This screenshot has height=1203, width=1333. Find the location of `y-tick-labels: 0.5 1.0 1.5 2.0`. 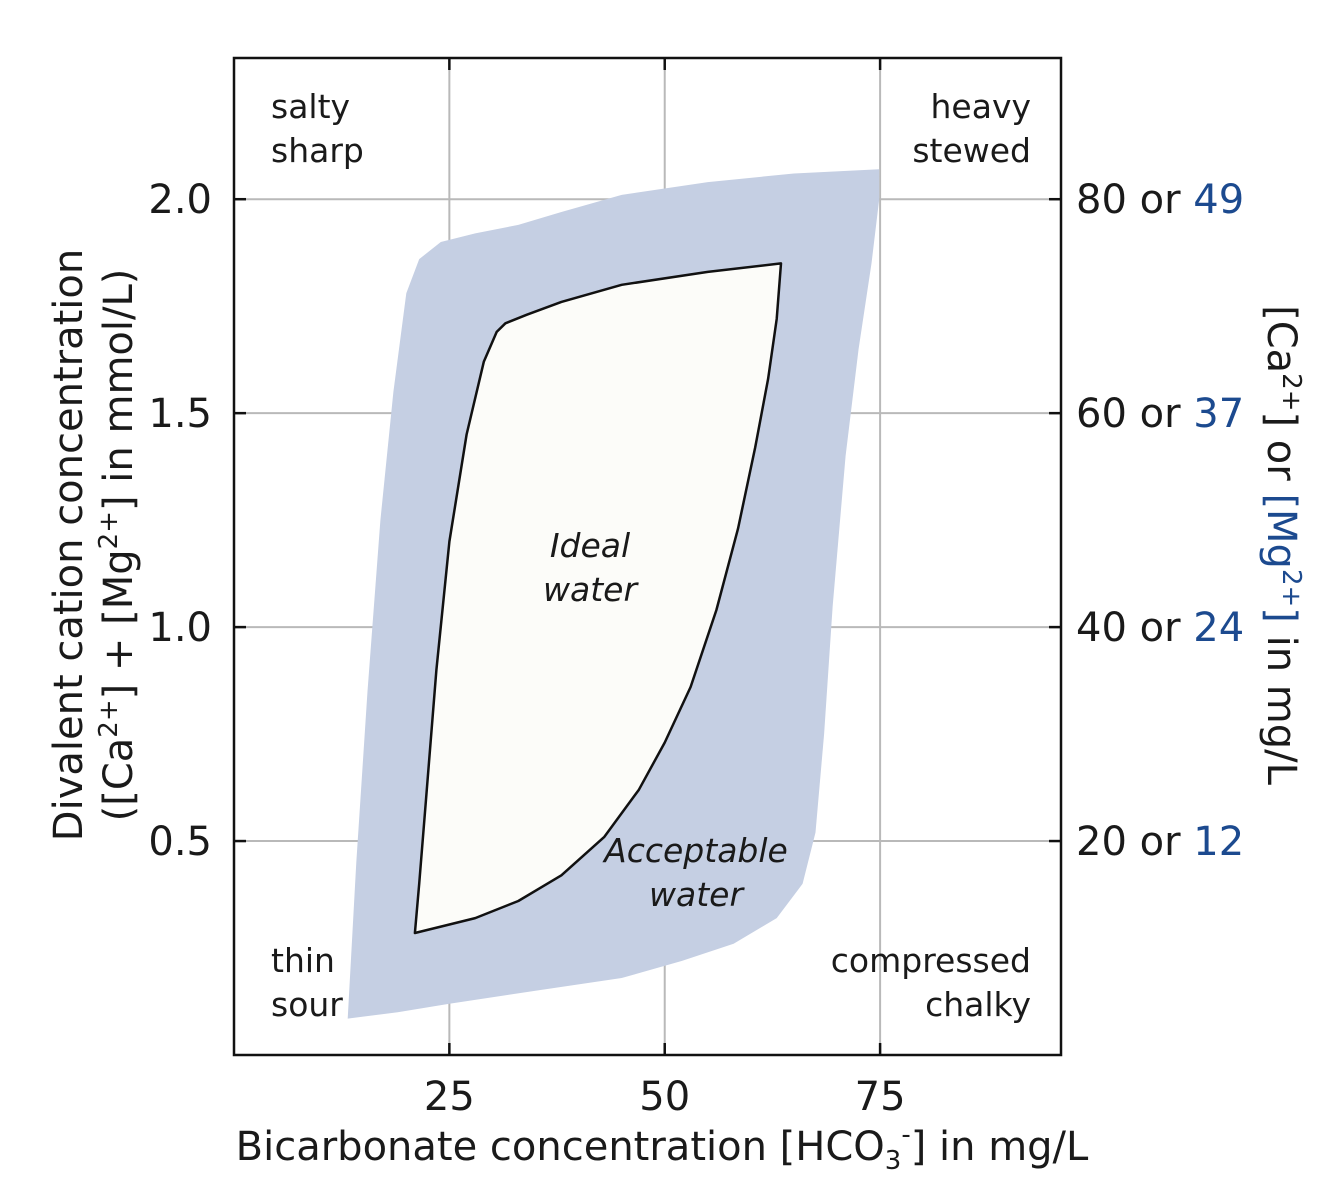

y-tick-labels: 0.5 1.0 1.5 2.0 is located at coordinates (180, 521).